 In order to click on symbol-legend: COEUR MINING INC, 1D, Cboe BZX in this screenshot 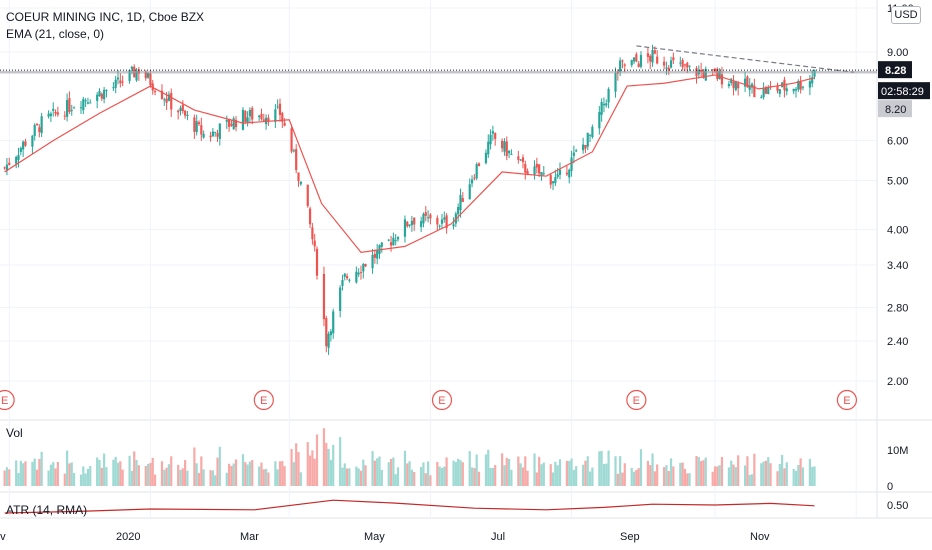, I will do `click(105, 17)`.